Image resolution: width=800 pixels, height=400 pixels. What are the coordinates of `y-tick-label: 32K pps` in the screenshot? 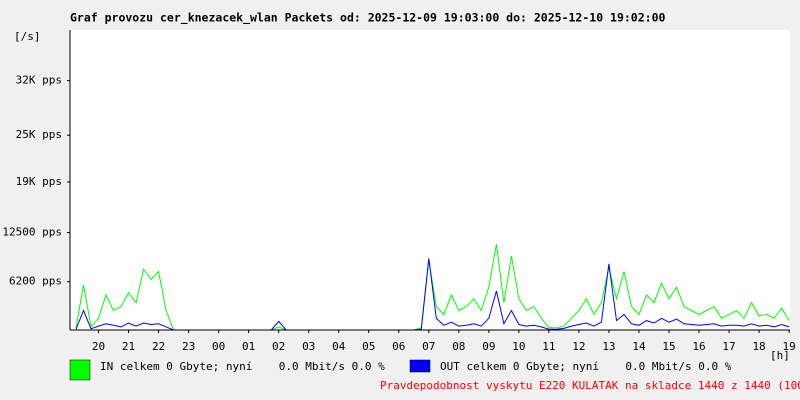 It's located at (39, 80).